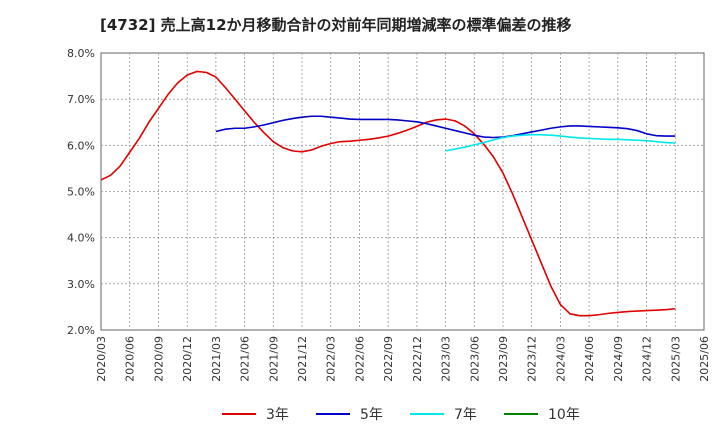 The image size is (720, 440). Describe the element at coordinates (245, 359) in the screenshot. I see `x-tick-label: 2021/06` at that location.